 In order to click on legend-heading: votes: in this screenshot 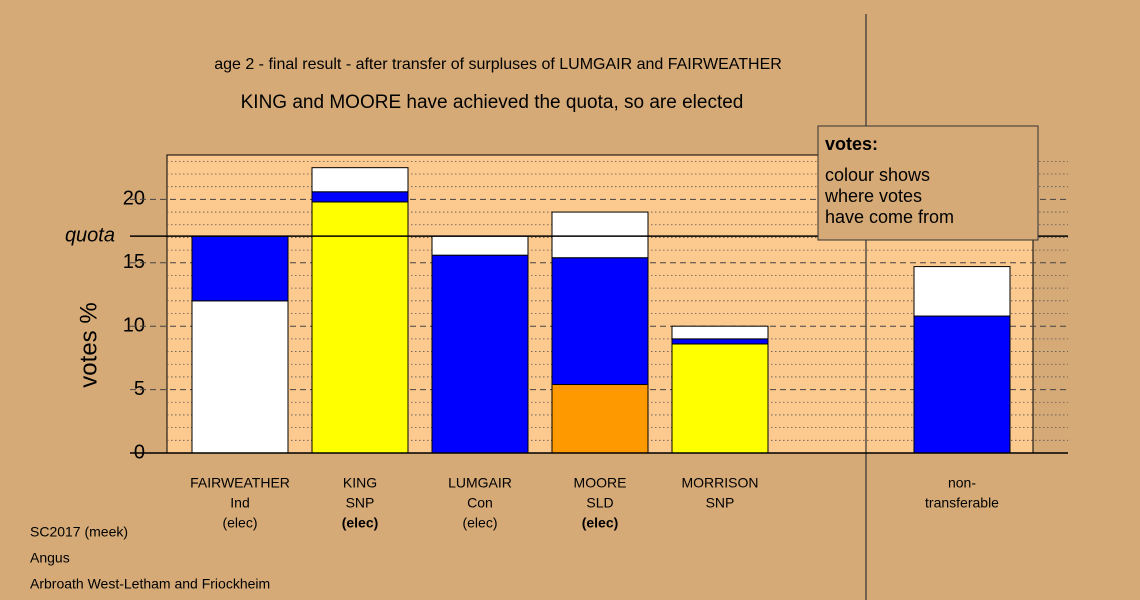, I will do `click(851, 144)`.